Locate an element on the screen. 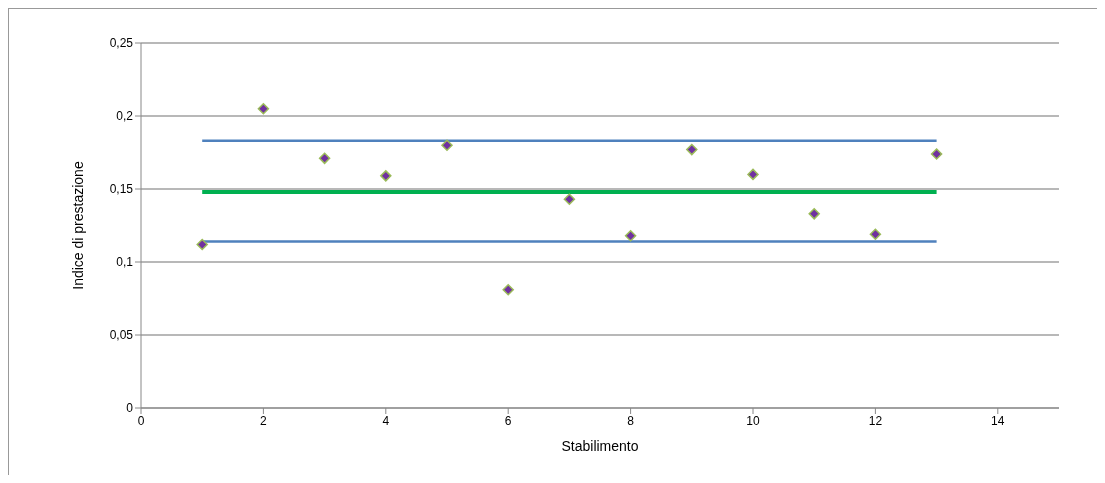 The width and height of the screenshot is (1105, 483). x-axis-title: Stabilimento is located at coordinates (600, 446).